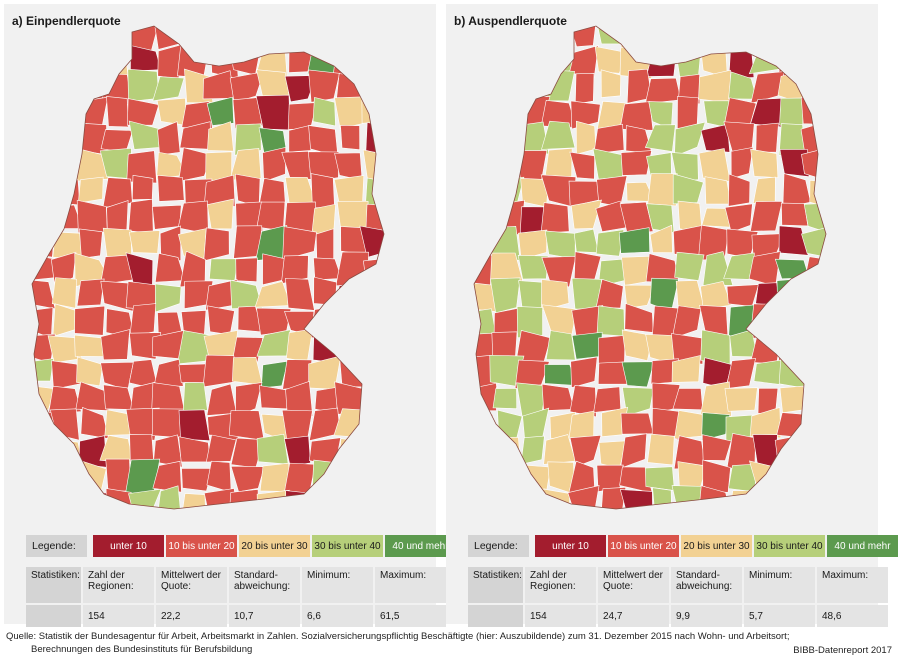  I want to click on stats-header-mean: Mittelwert der Quote:, so click(633, 585).